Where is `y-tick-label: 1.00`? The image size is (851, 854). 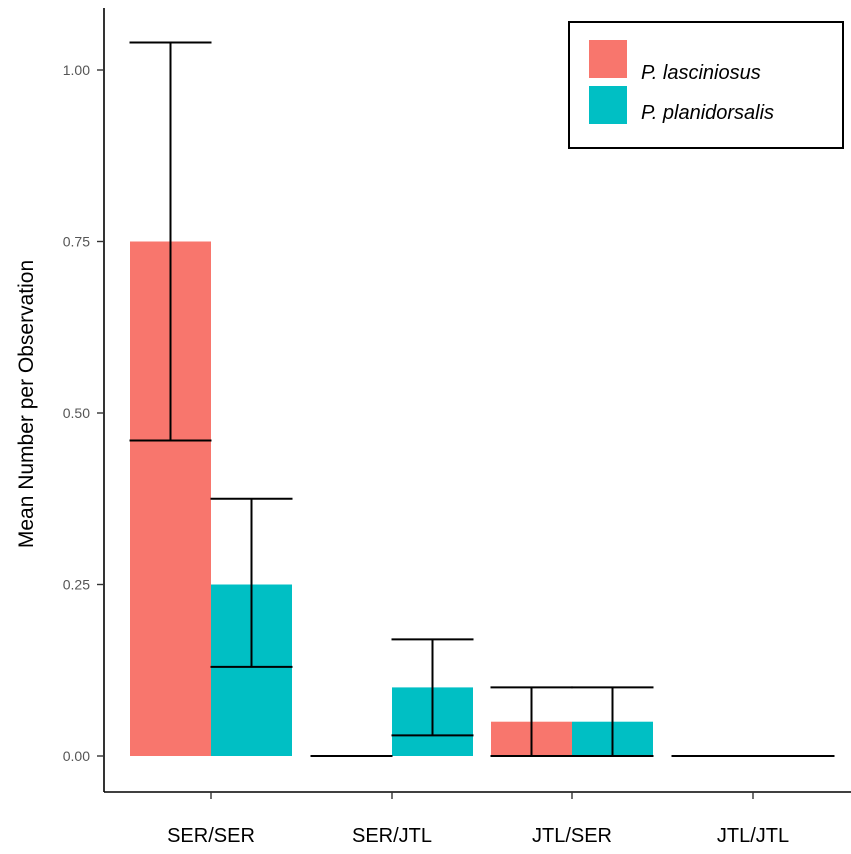 y-tick-label: 1.00 is located at coordinates (76, 70).